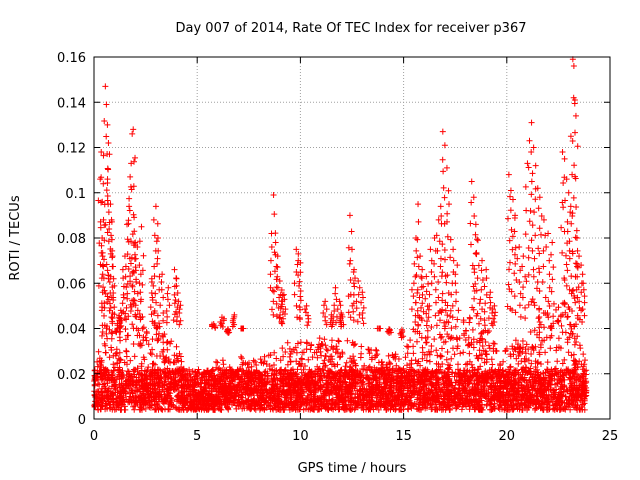  I want to click on y-axis-label: ROTI / TECUs, so click(15, 237).